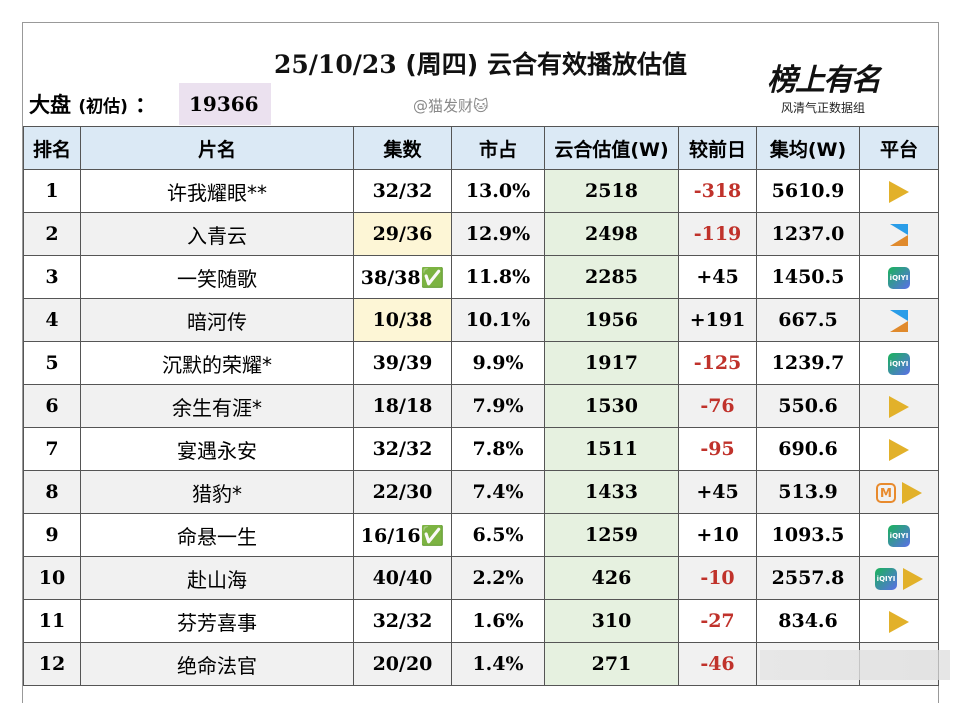  Describe the element at coordinates (808, 234) in the screenshot. I see `cell-avg: 1237.0` at that location.